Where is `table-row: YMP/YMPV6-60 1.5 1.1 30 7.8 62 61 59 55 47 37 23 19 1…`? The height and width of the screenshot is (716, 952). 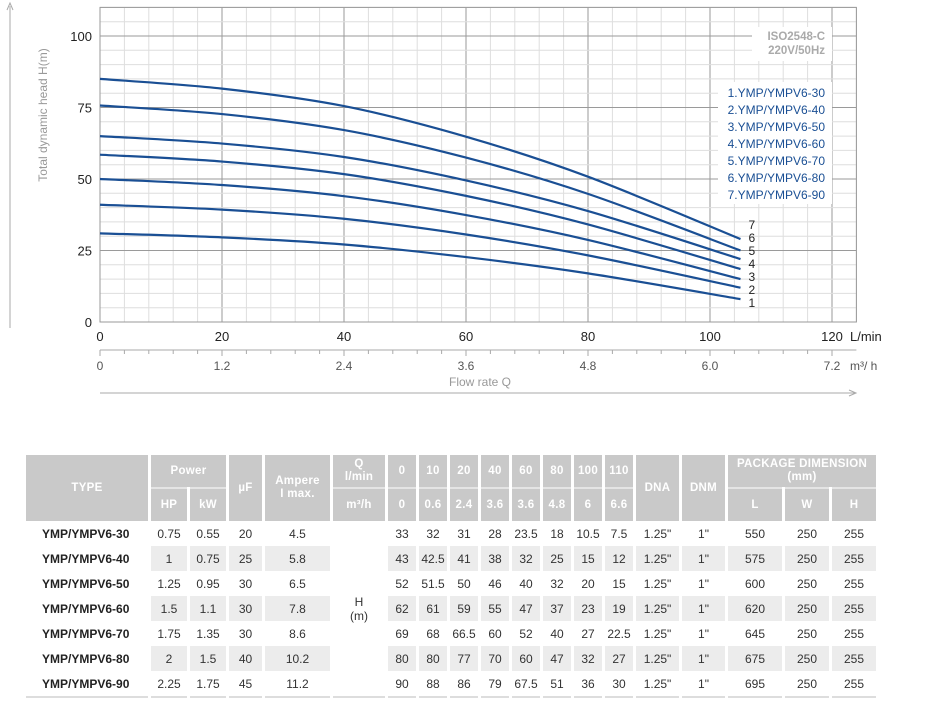
table-row: YMP/YMPV6-60 1.5 1.1 30 7.8 62 61 59 55 47 37 23 19 1… is located at coordinates (451, 608).